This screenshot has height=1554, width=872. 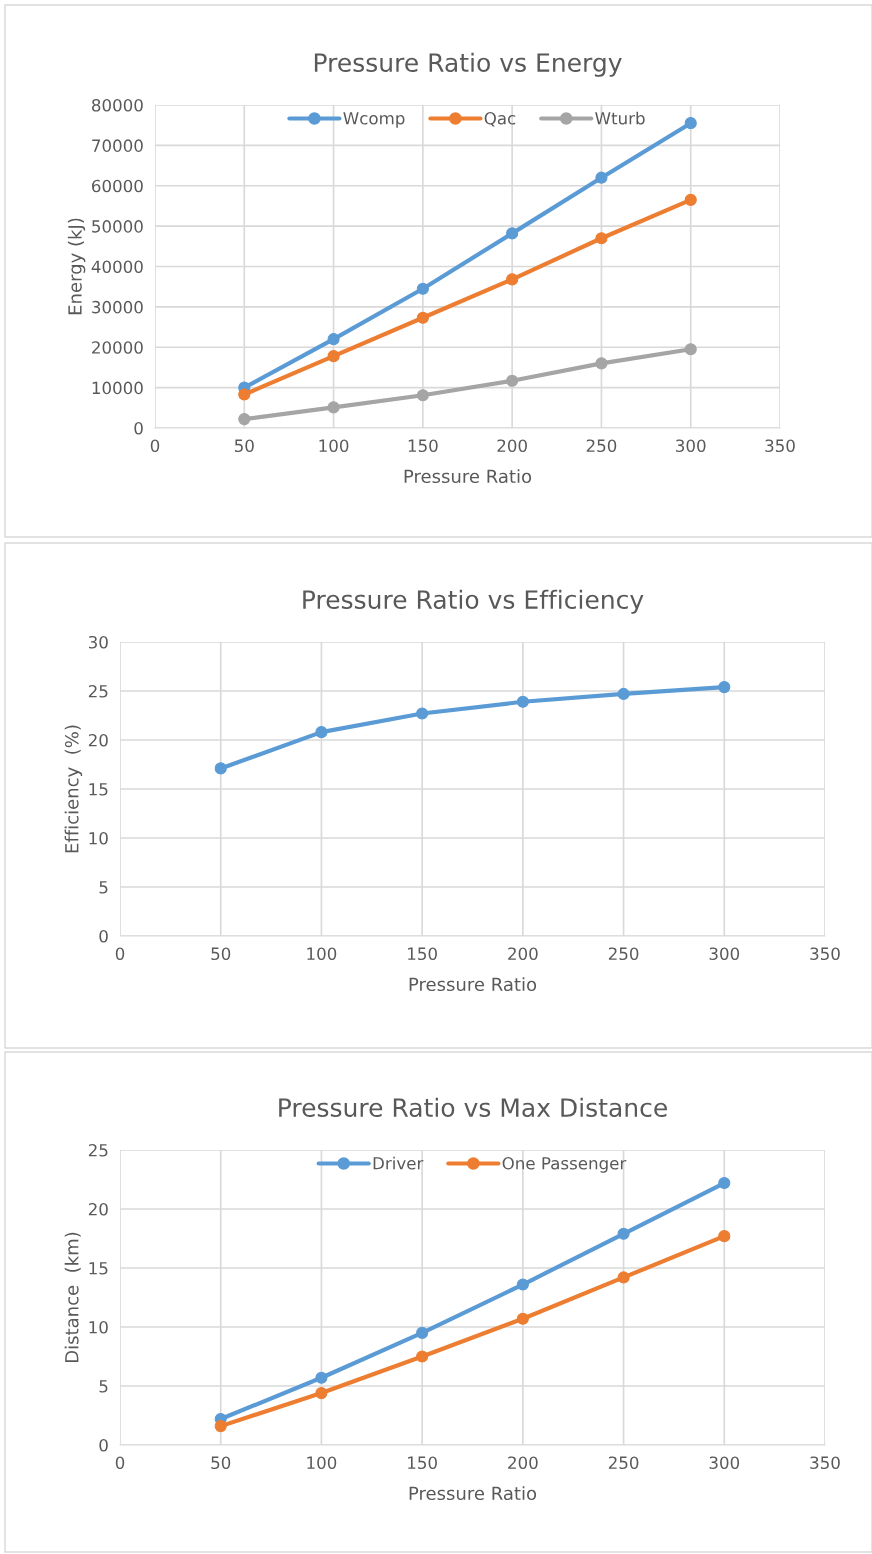 What do you see at coordinates (117, 347) in the screenshot?
I see `y-tick-label: 20000` at bounding box center [117, 347].